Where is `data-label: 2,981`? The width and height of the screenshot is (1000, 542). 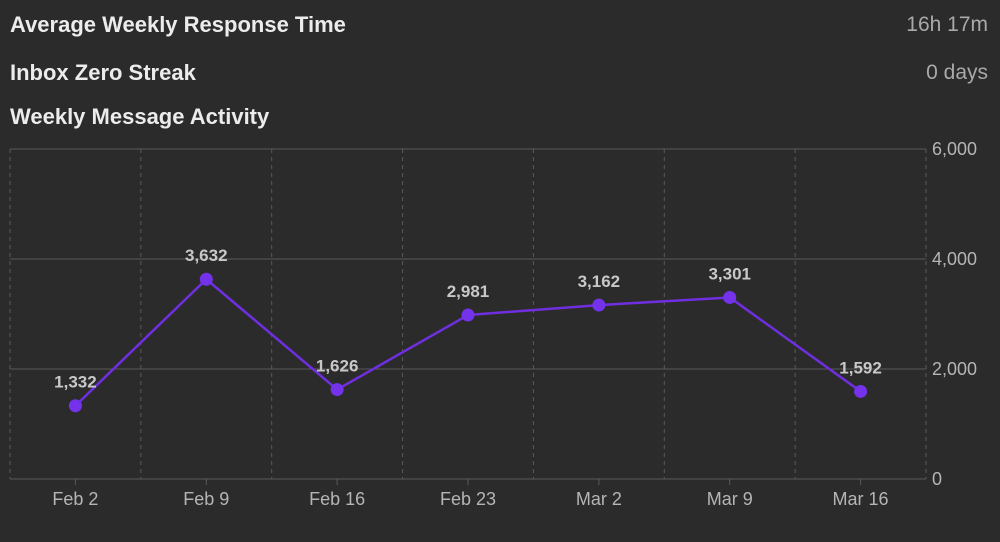
data-label: 2,981 is located at coordinates (468, 291).